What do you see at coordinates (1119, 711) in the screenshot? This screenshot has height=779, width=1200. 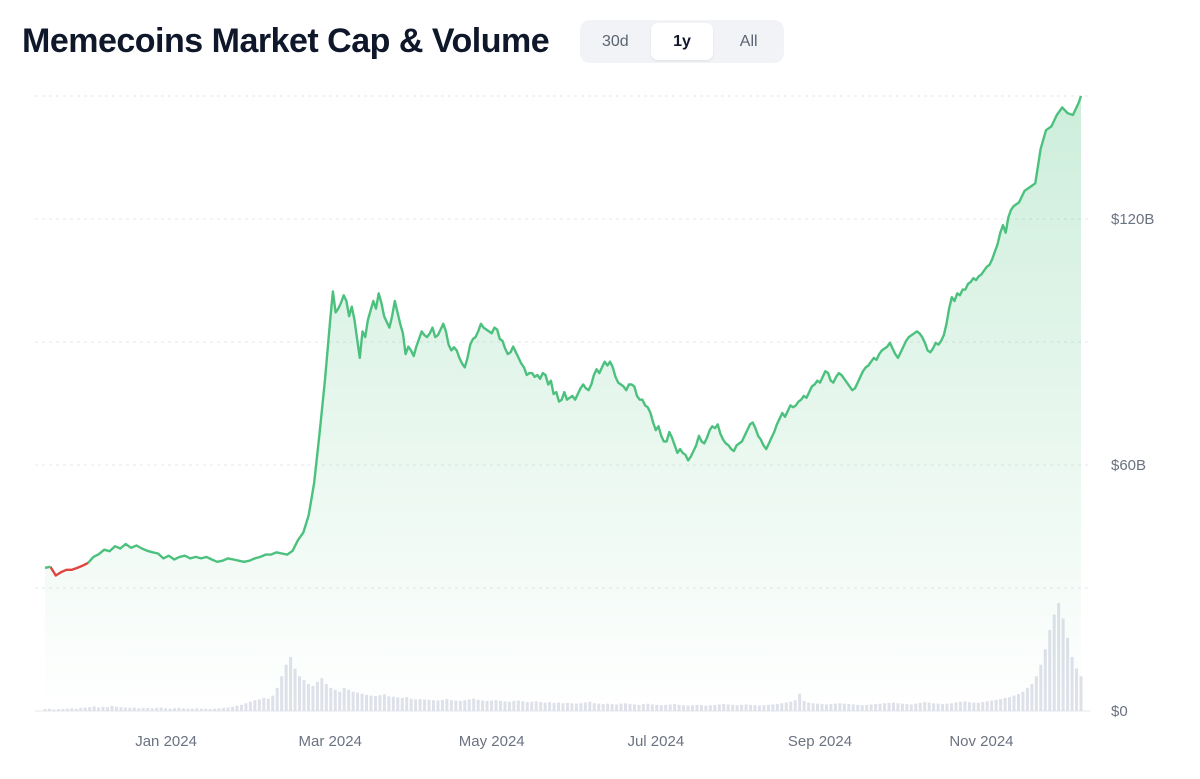 I see `y-tick-label: $0` at bounding box center [1119, 711].